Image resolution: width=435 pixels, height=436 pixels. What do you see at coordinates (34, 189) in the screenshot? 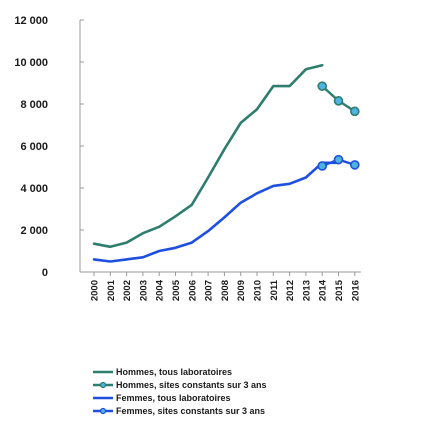
I see `y-tick-label: 4 000` at bounding box center [34, 189].